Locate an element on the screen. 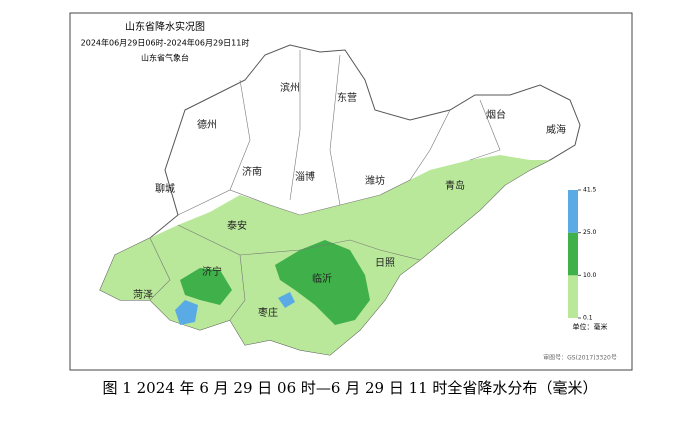 This screenshot has height=423, width=700. city-label: 淄博 is located at coordinates (305, 176).